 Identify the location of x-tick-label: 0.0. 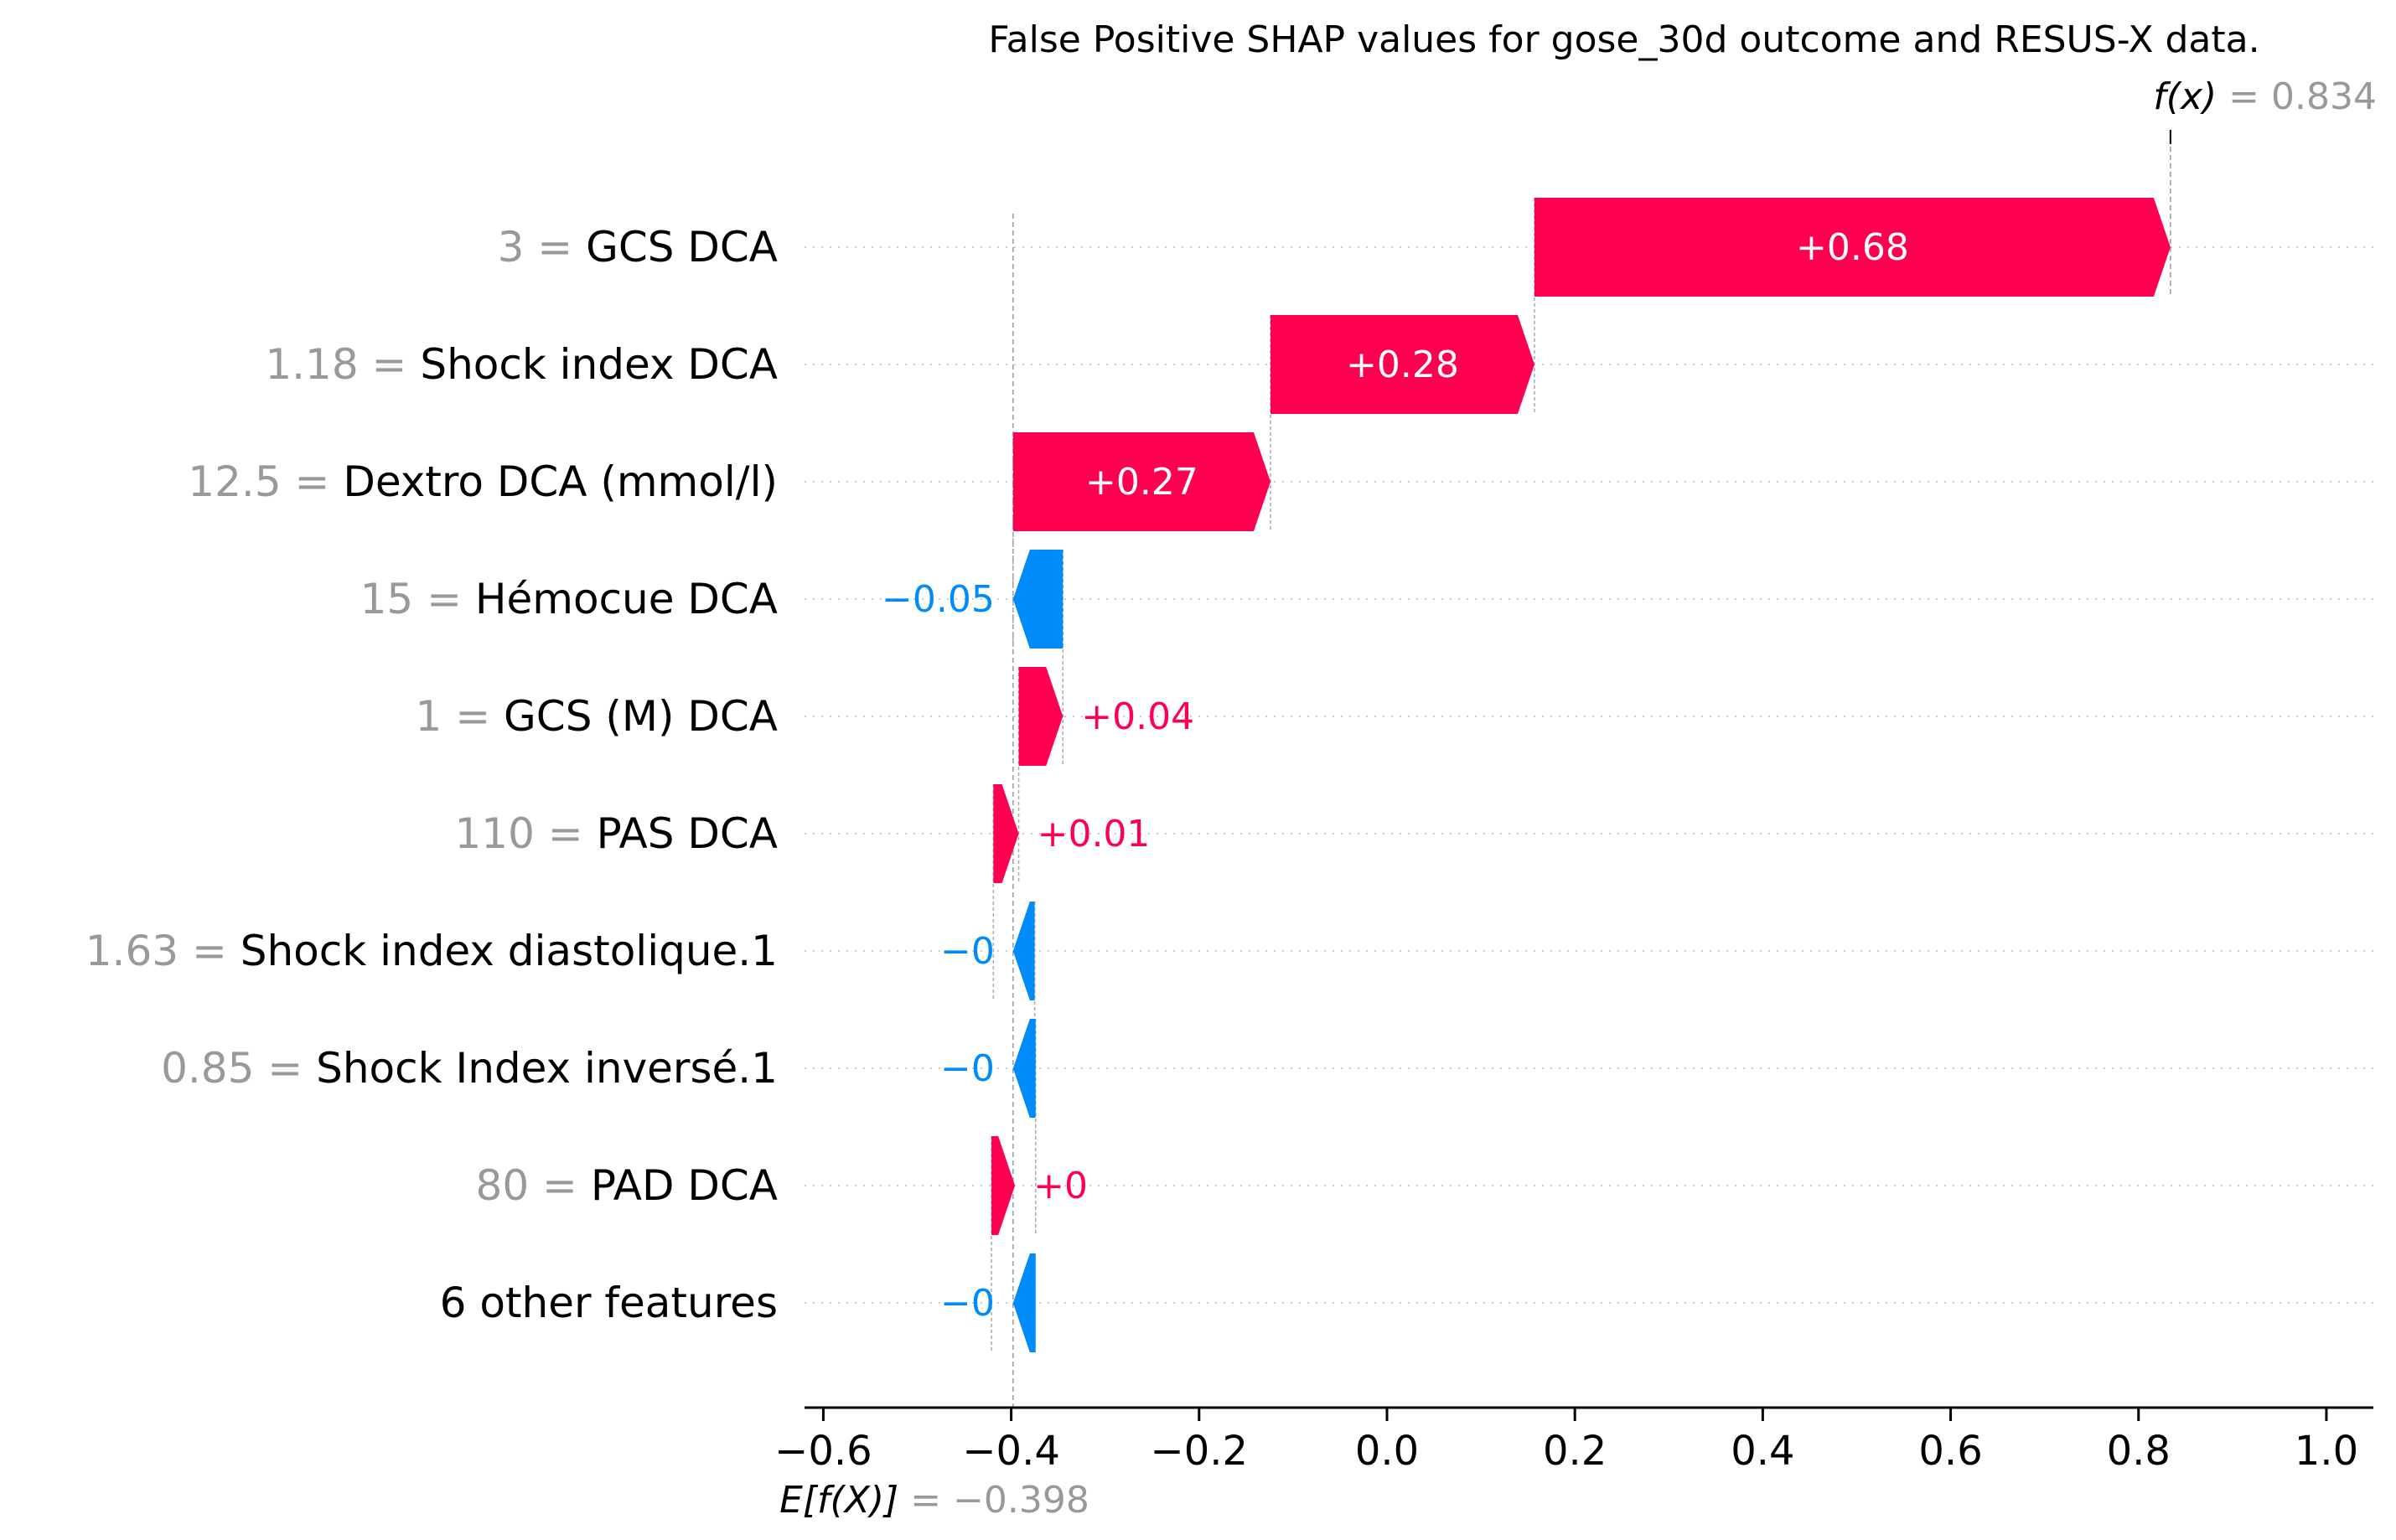
(1387, 1451).